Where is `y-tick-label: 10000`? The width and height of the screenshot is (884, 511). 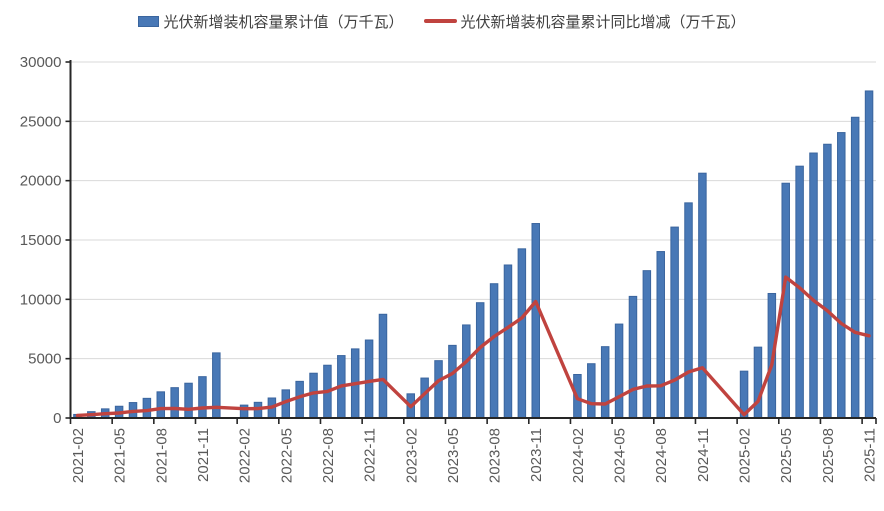 y-tick-label: 10000 is located at coordinates (41, 299).